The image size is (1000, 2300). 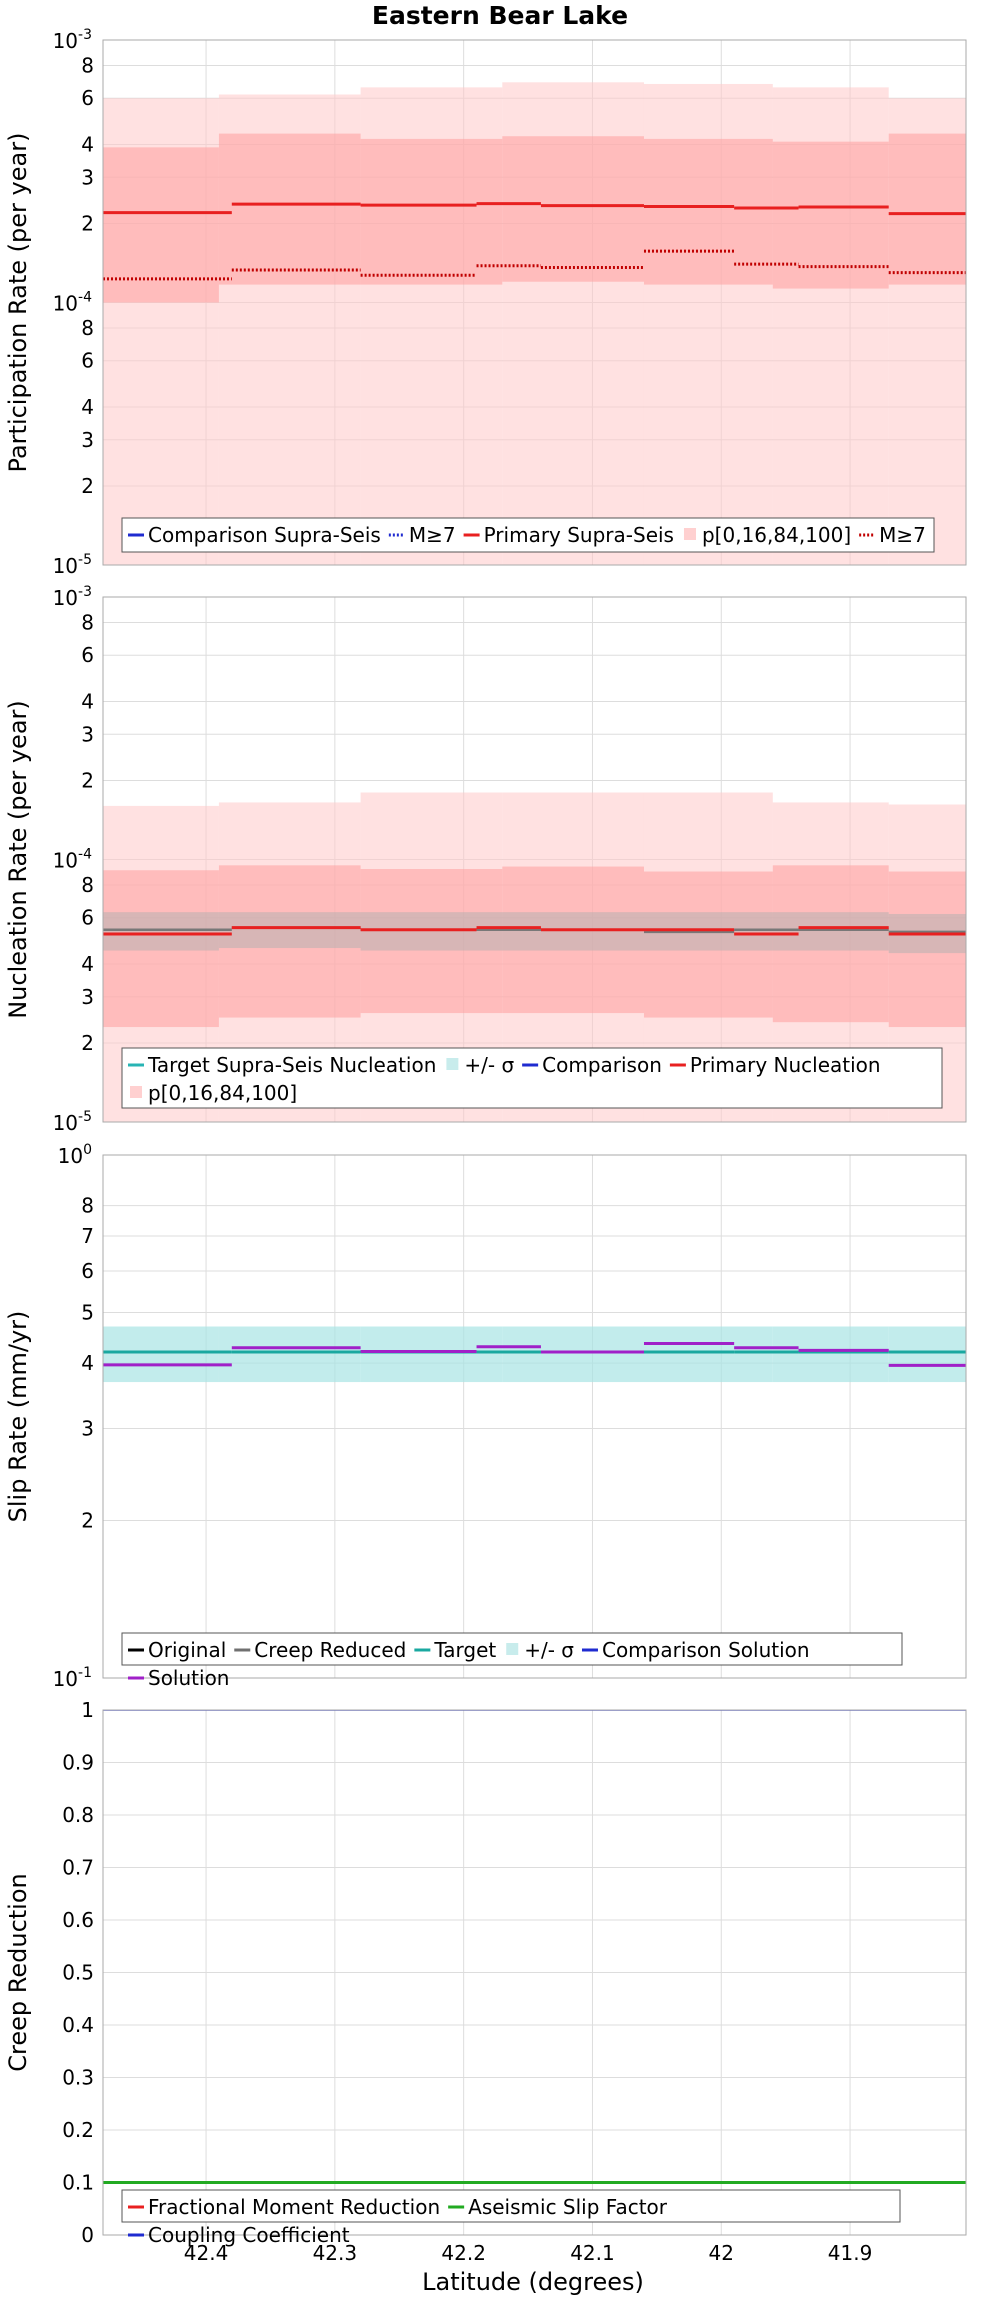 I want to click on y-tick-label: 0.8, so click(x=78, y=1815).